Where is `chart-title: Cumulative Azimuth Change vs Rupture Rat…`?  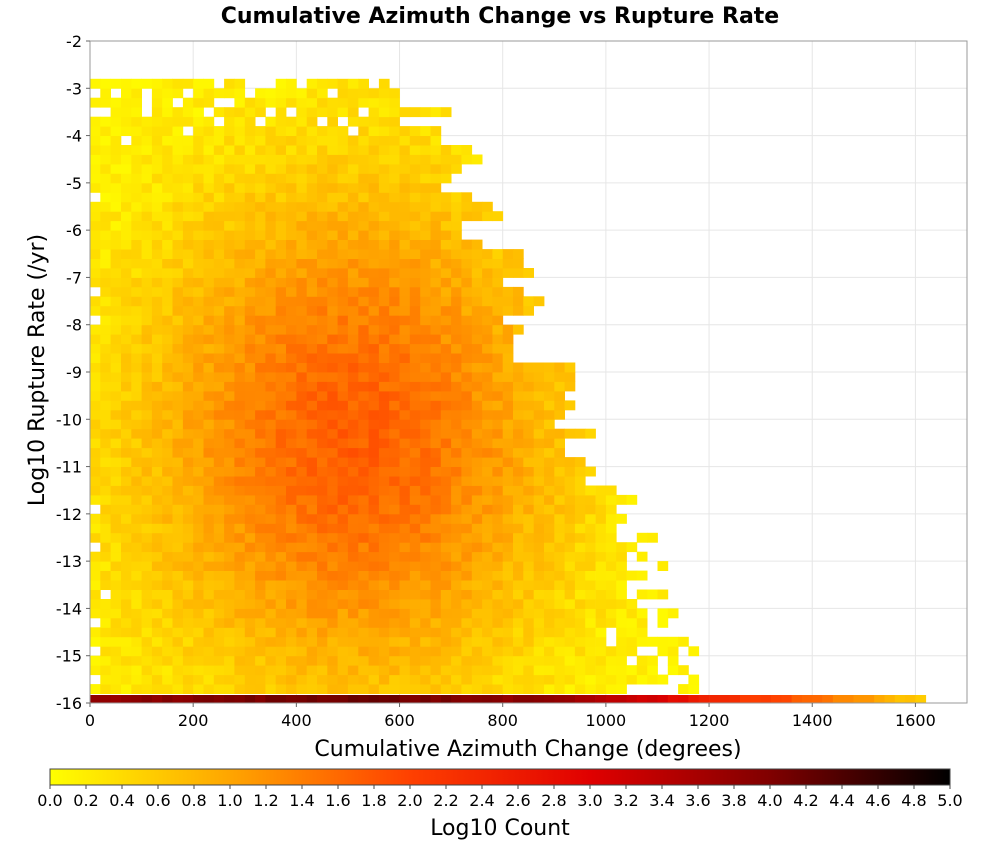
chart-title: Cumulative Azimuth Change vs Rupture Rat… is located at coordinates (500, 16).